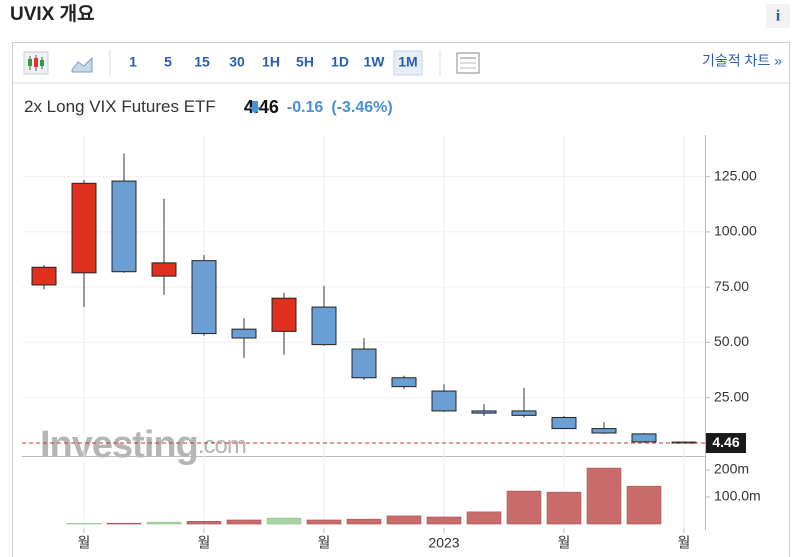  What do you see at coordinates (271, 62) in the screenshot?
I see `interval-button: 1H` at bounding box center [271, 62].